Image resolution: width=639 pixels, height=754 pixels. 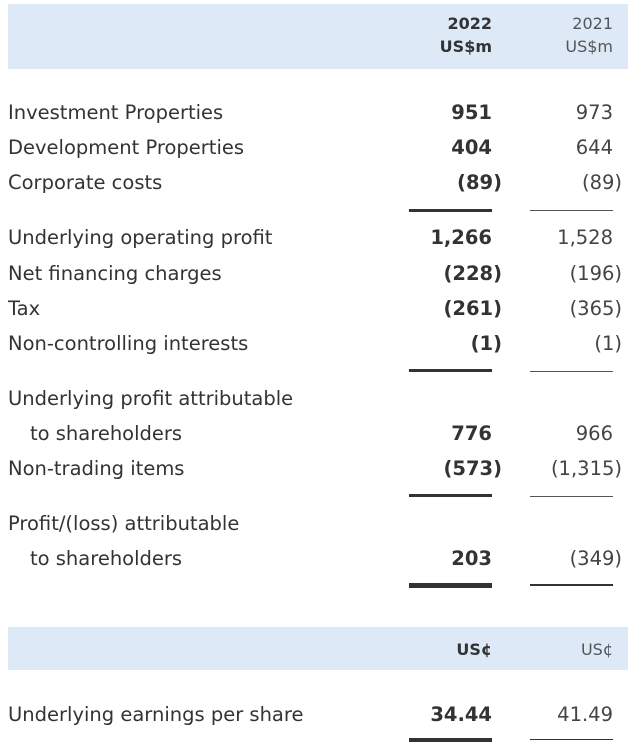 I want to click on col-2022-unit: US$m, so click(x=465, y=46).